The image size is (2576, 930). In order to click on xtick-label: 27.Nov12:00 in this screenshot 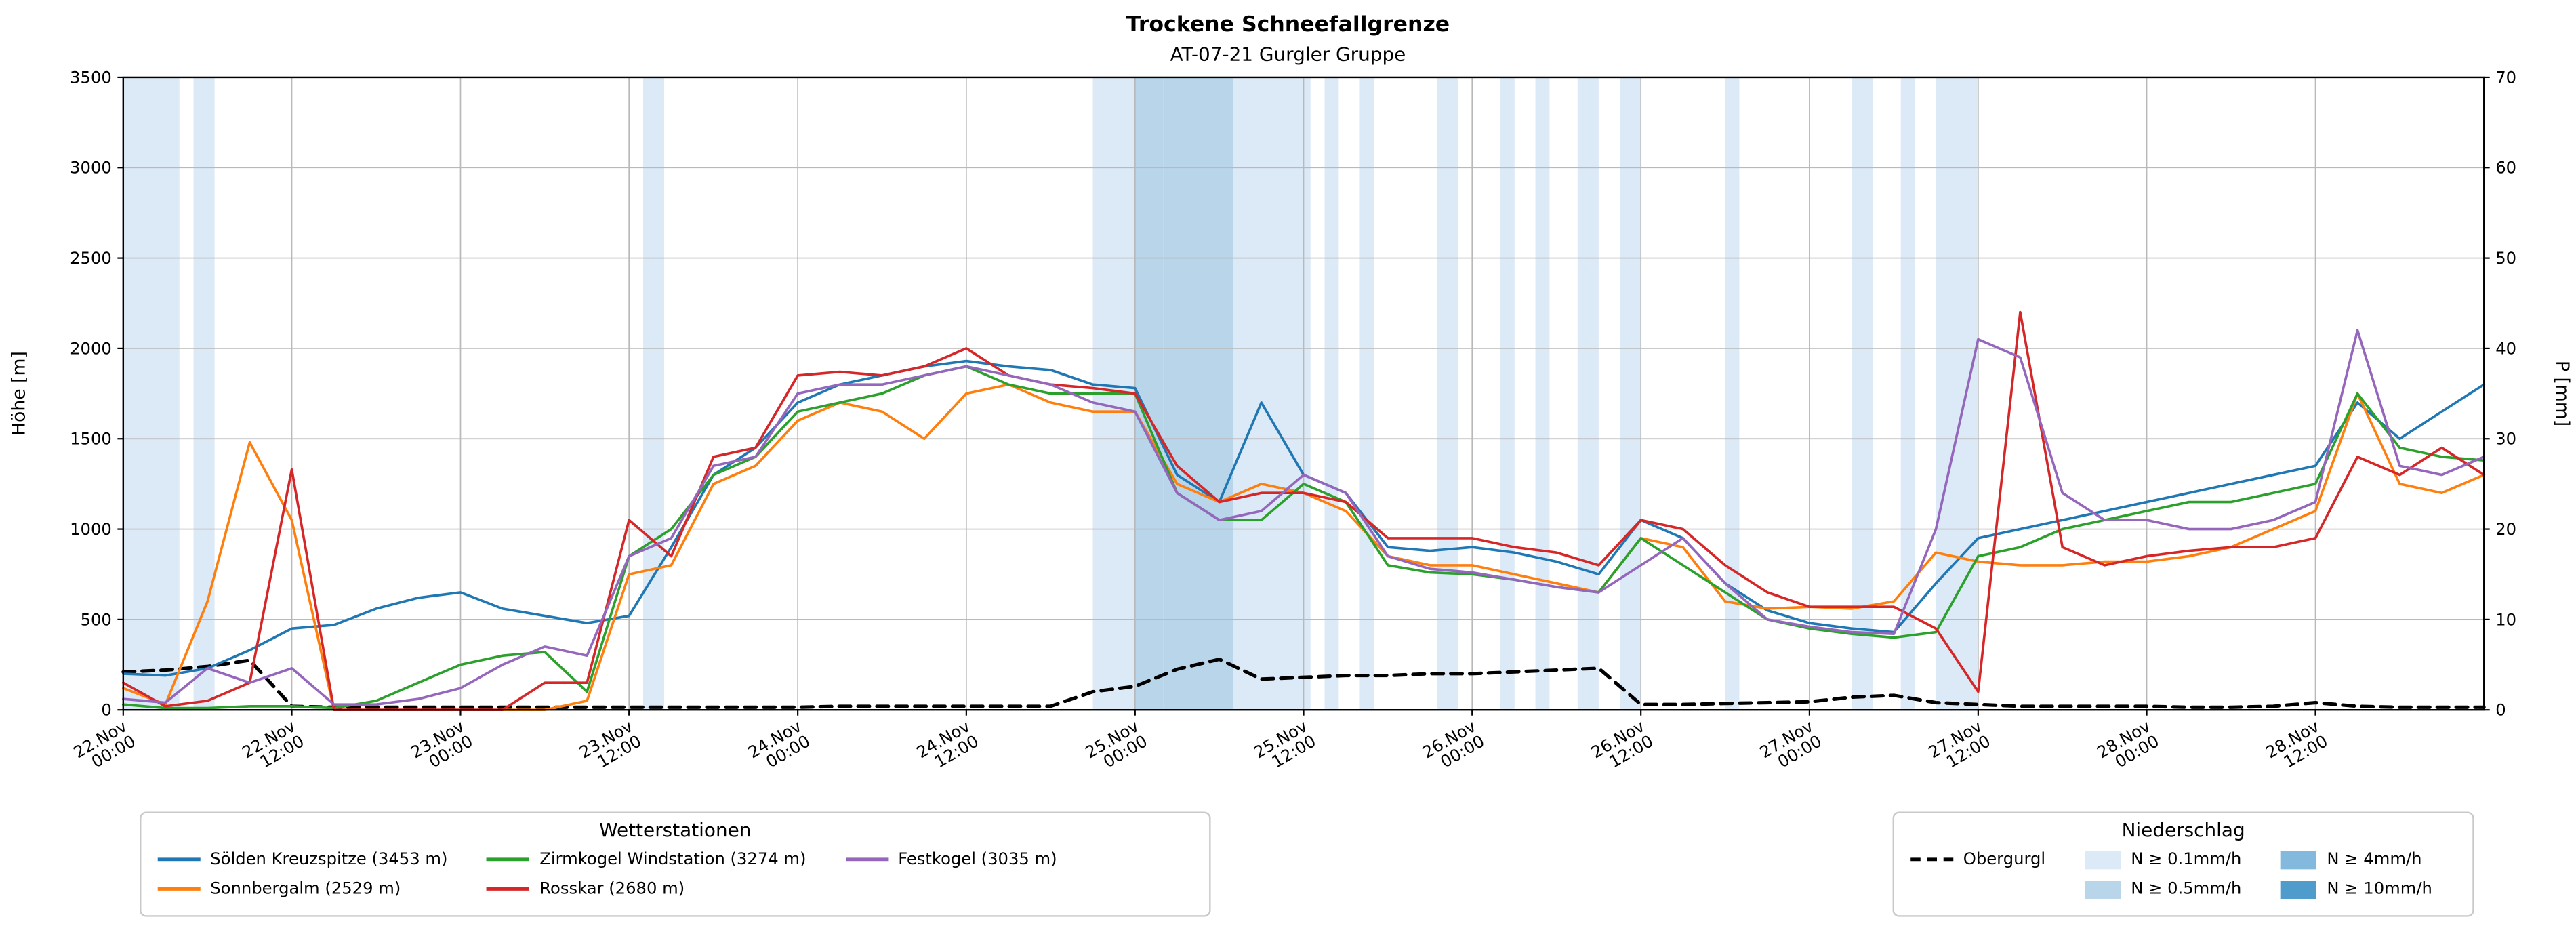, I will do `click(1960, 746)`.